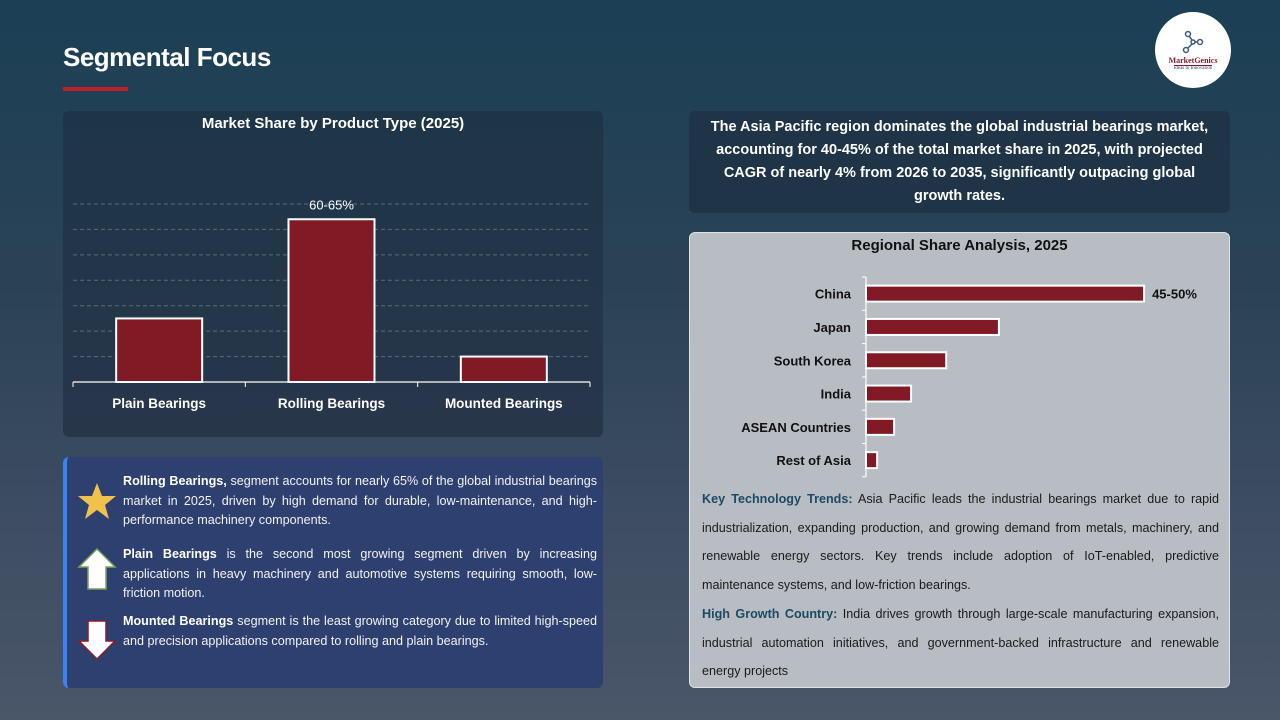  I want to click on bar-india, so click(889, 393).